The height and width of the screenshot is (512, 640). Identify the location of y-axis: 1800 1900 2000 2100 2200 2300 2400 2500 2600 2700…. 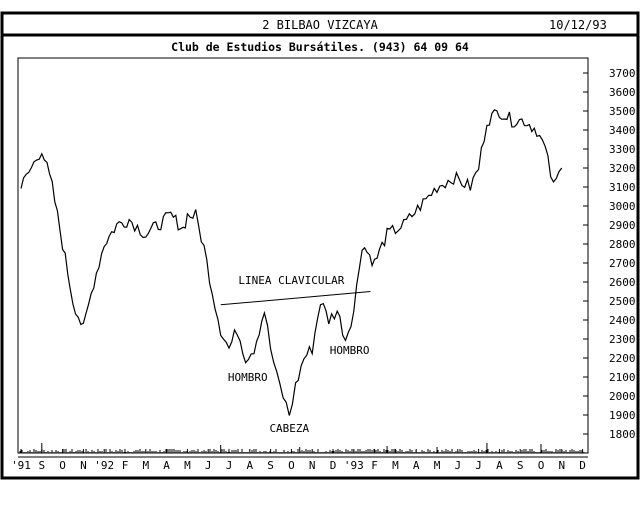
(609, 254).